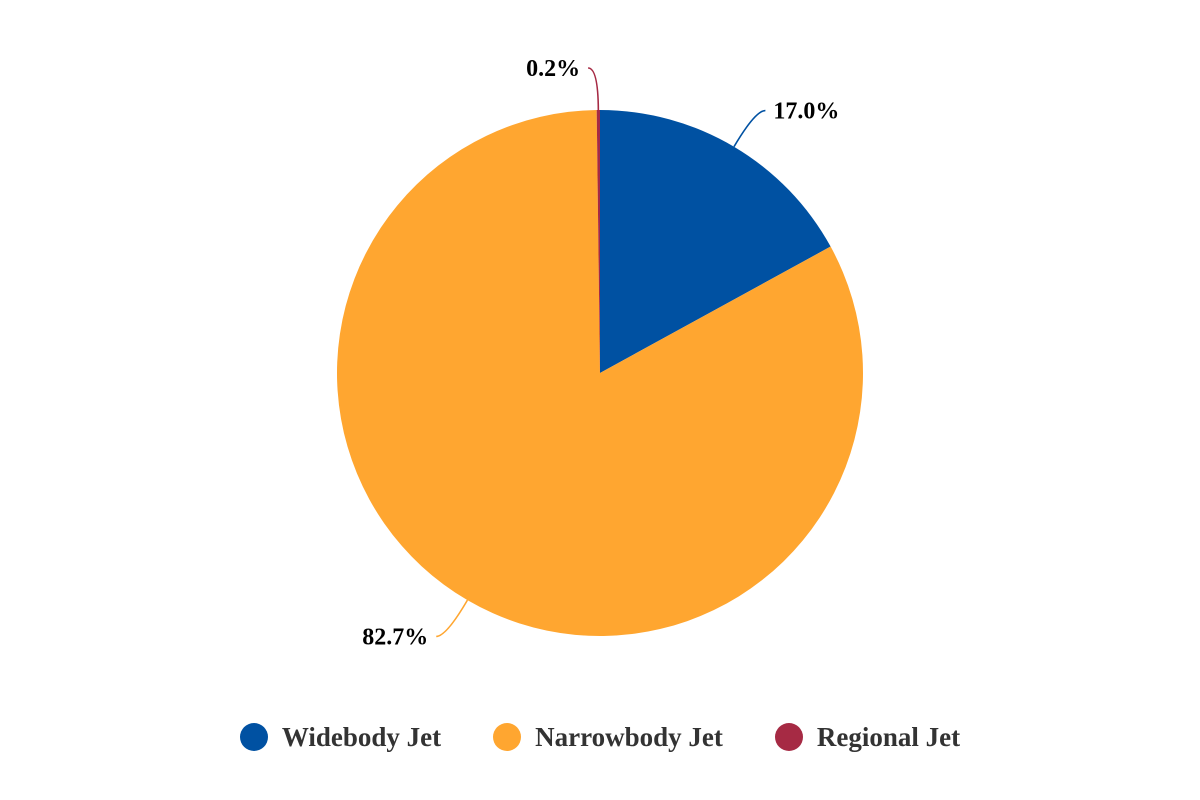  I want to click on pie-slice-widebody-jet, so click(715, 241).